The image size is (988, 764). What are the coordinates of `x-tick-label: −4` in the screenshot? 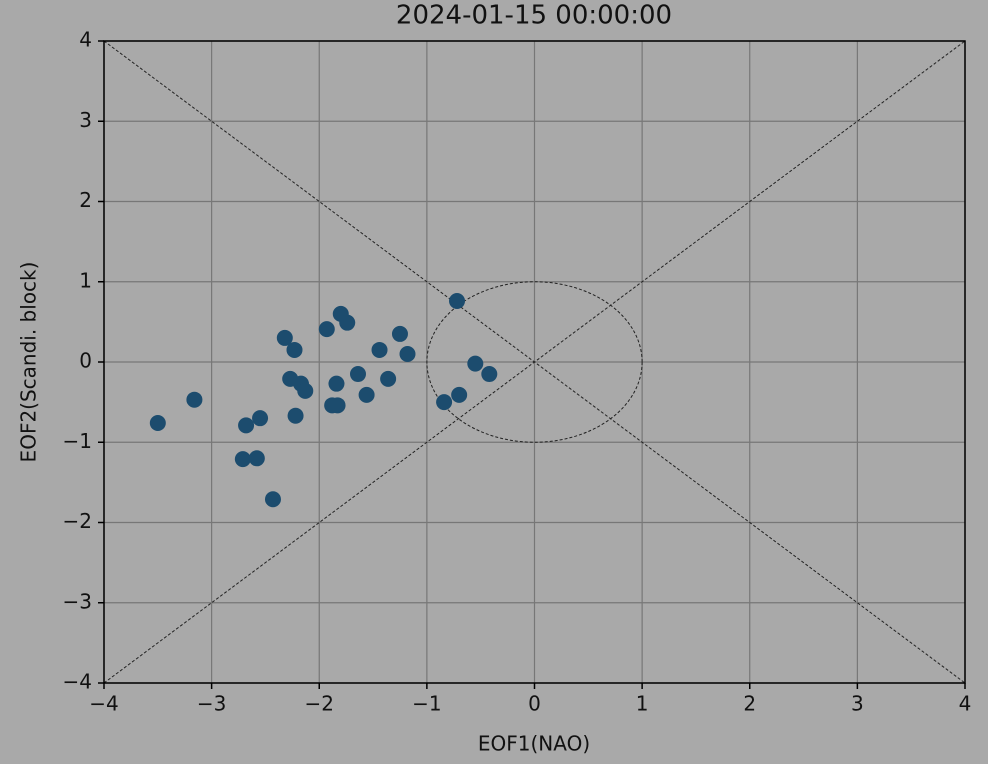 It's located at (103, 704).